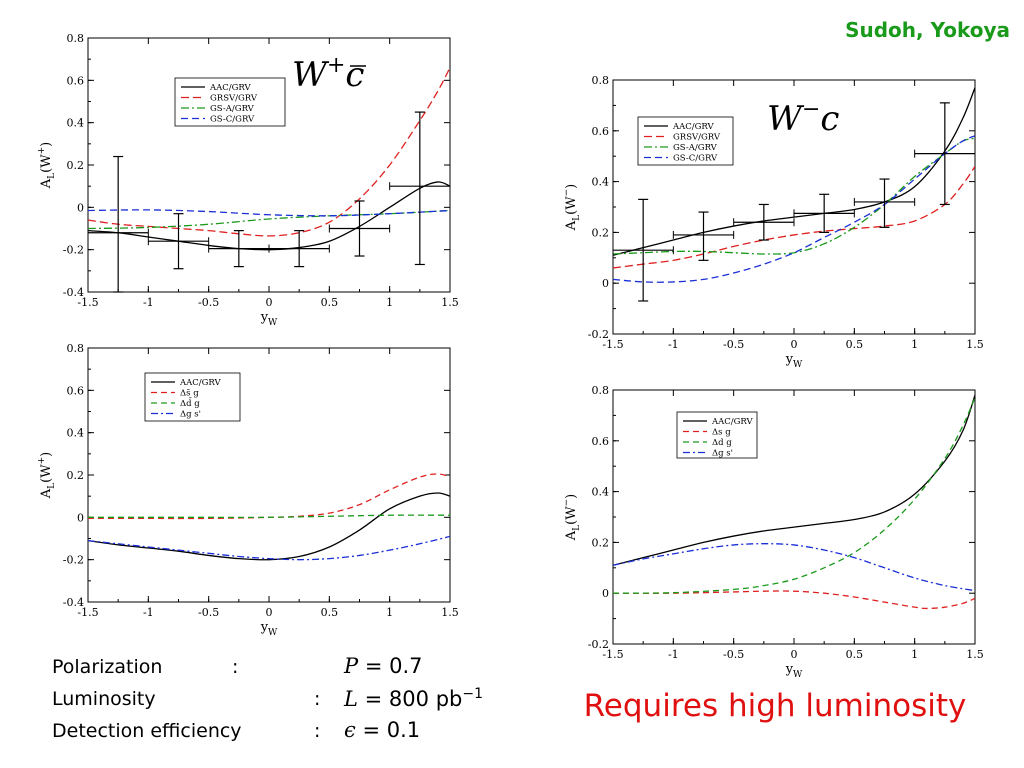  Describe the element at coordinates (80, 207) in the screenshot. I see `y-tick-label: 0` at that location.